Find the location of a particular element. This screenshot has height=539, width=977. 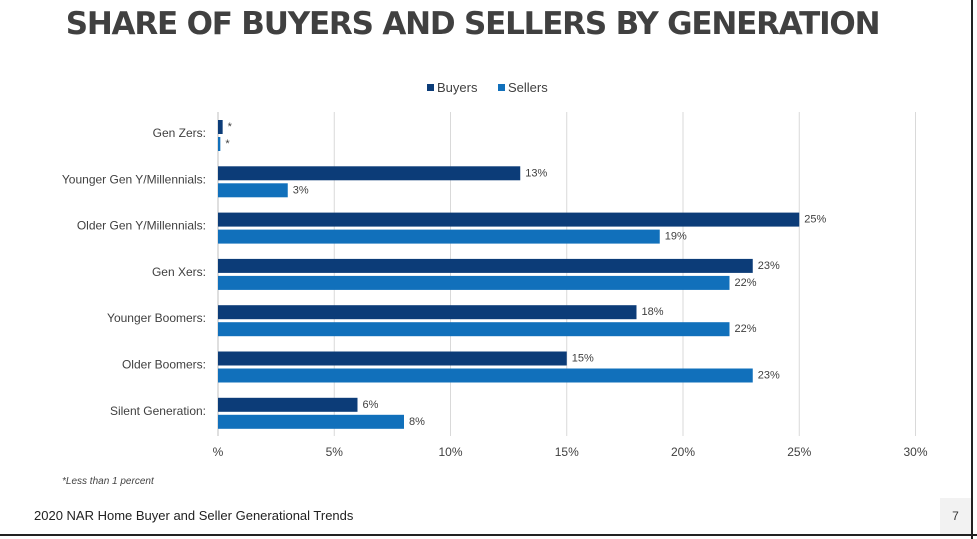

bar-value-label: 25% is located at coordinates (815, 220).